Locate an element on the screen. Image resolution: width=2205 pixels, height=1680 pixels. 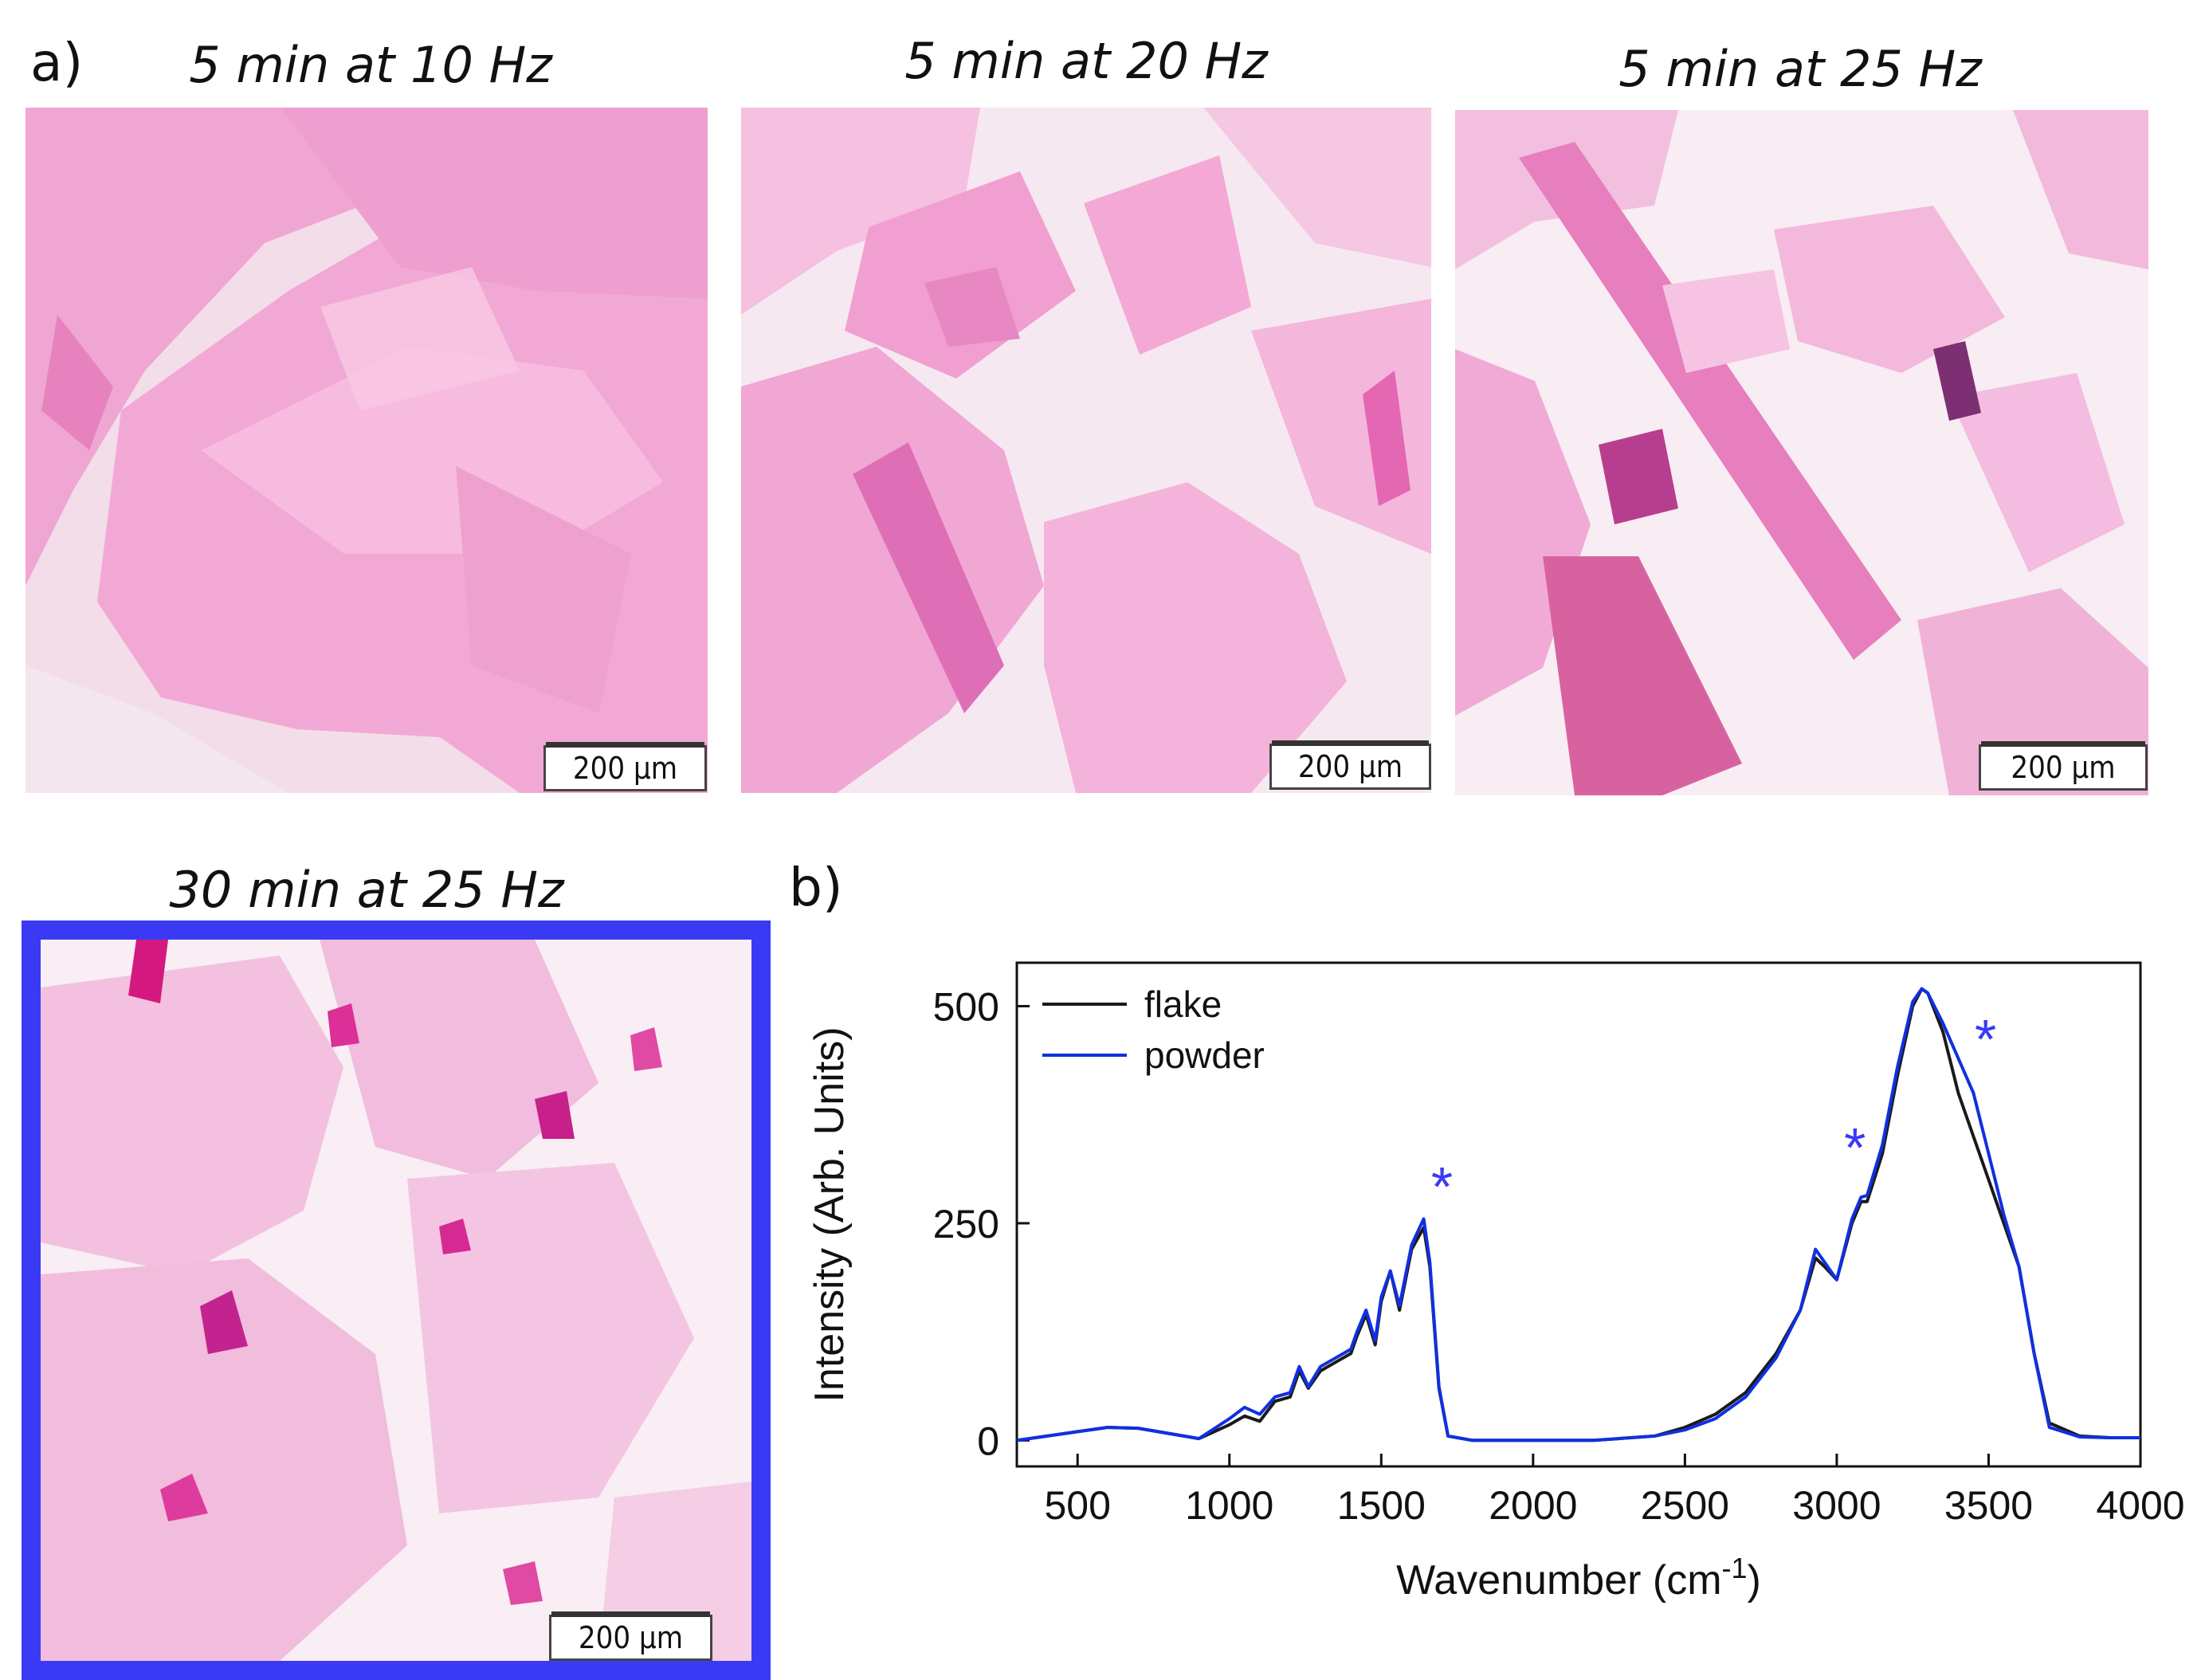
series-line-powder is located at coordinates (1578, 1215).